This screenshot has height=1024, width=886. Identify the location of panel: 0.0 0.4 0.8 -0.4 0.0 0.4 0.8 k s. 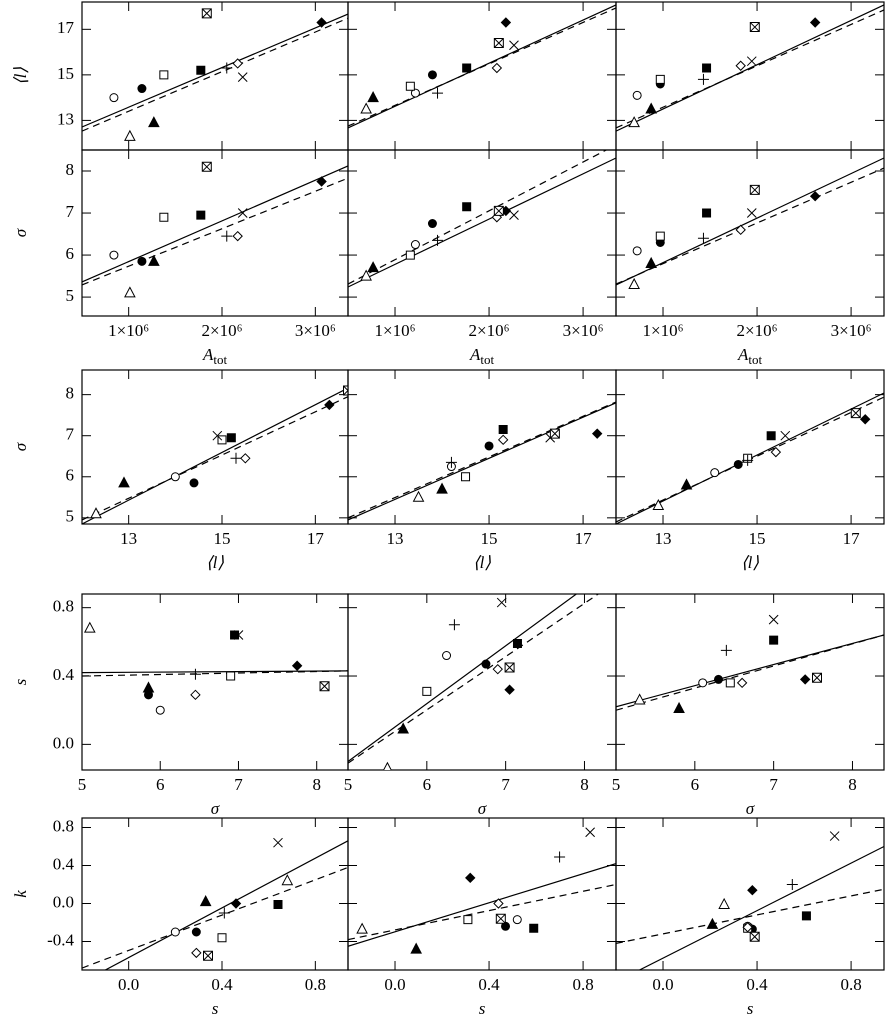
(180, 917).